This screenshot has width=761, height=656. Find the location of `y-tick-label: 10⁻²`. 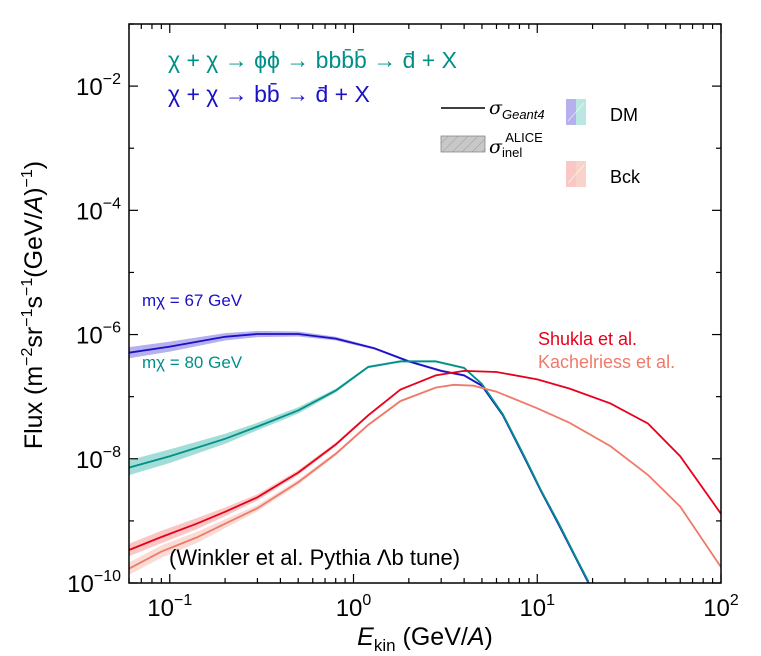

y-tick-label: 10⁻² is located at coordinates (98, 86).